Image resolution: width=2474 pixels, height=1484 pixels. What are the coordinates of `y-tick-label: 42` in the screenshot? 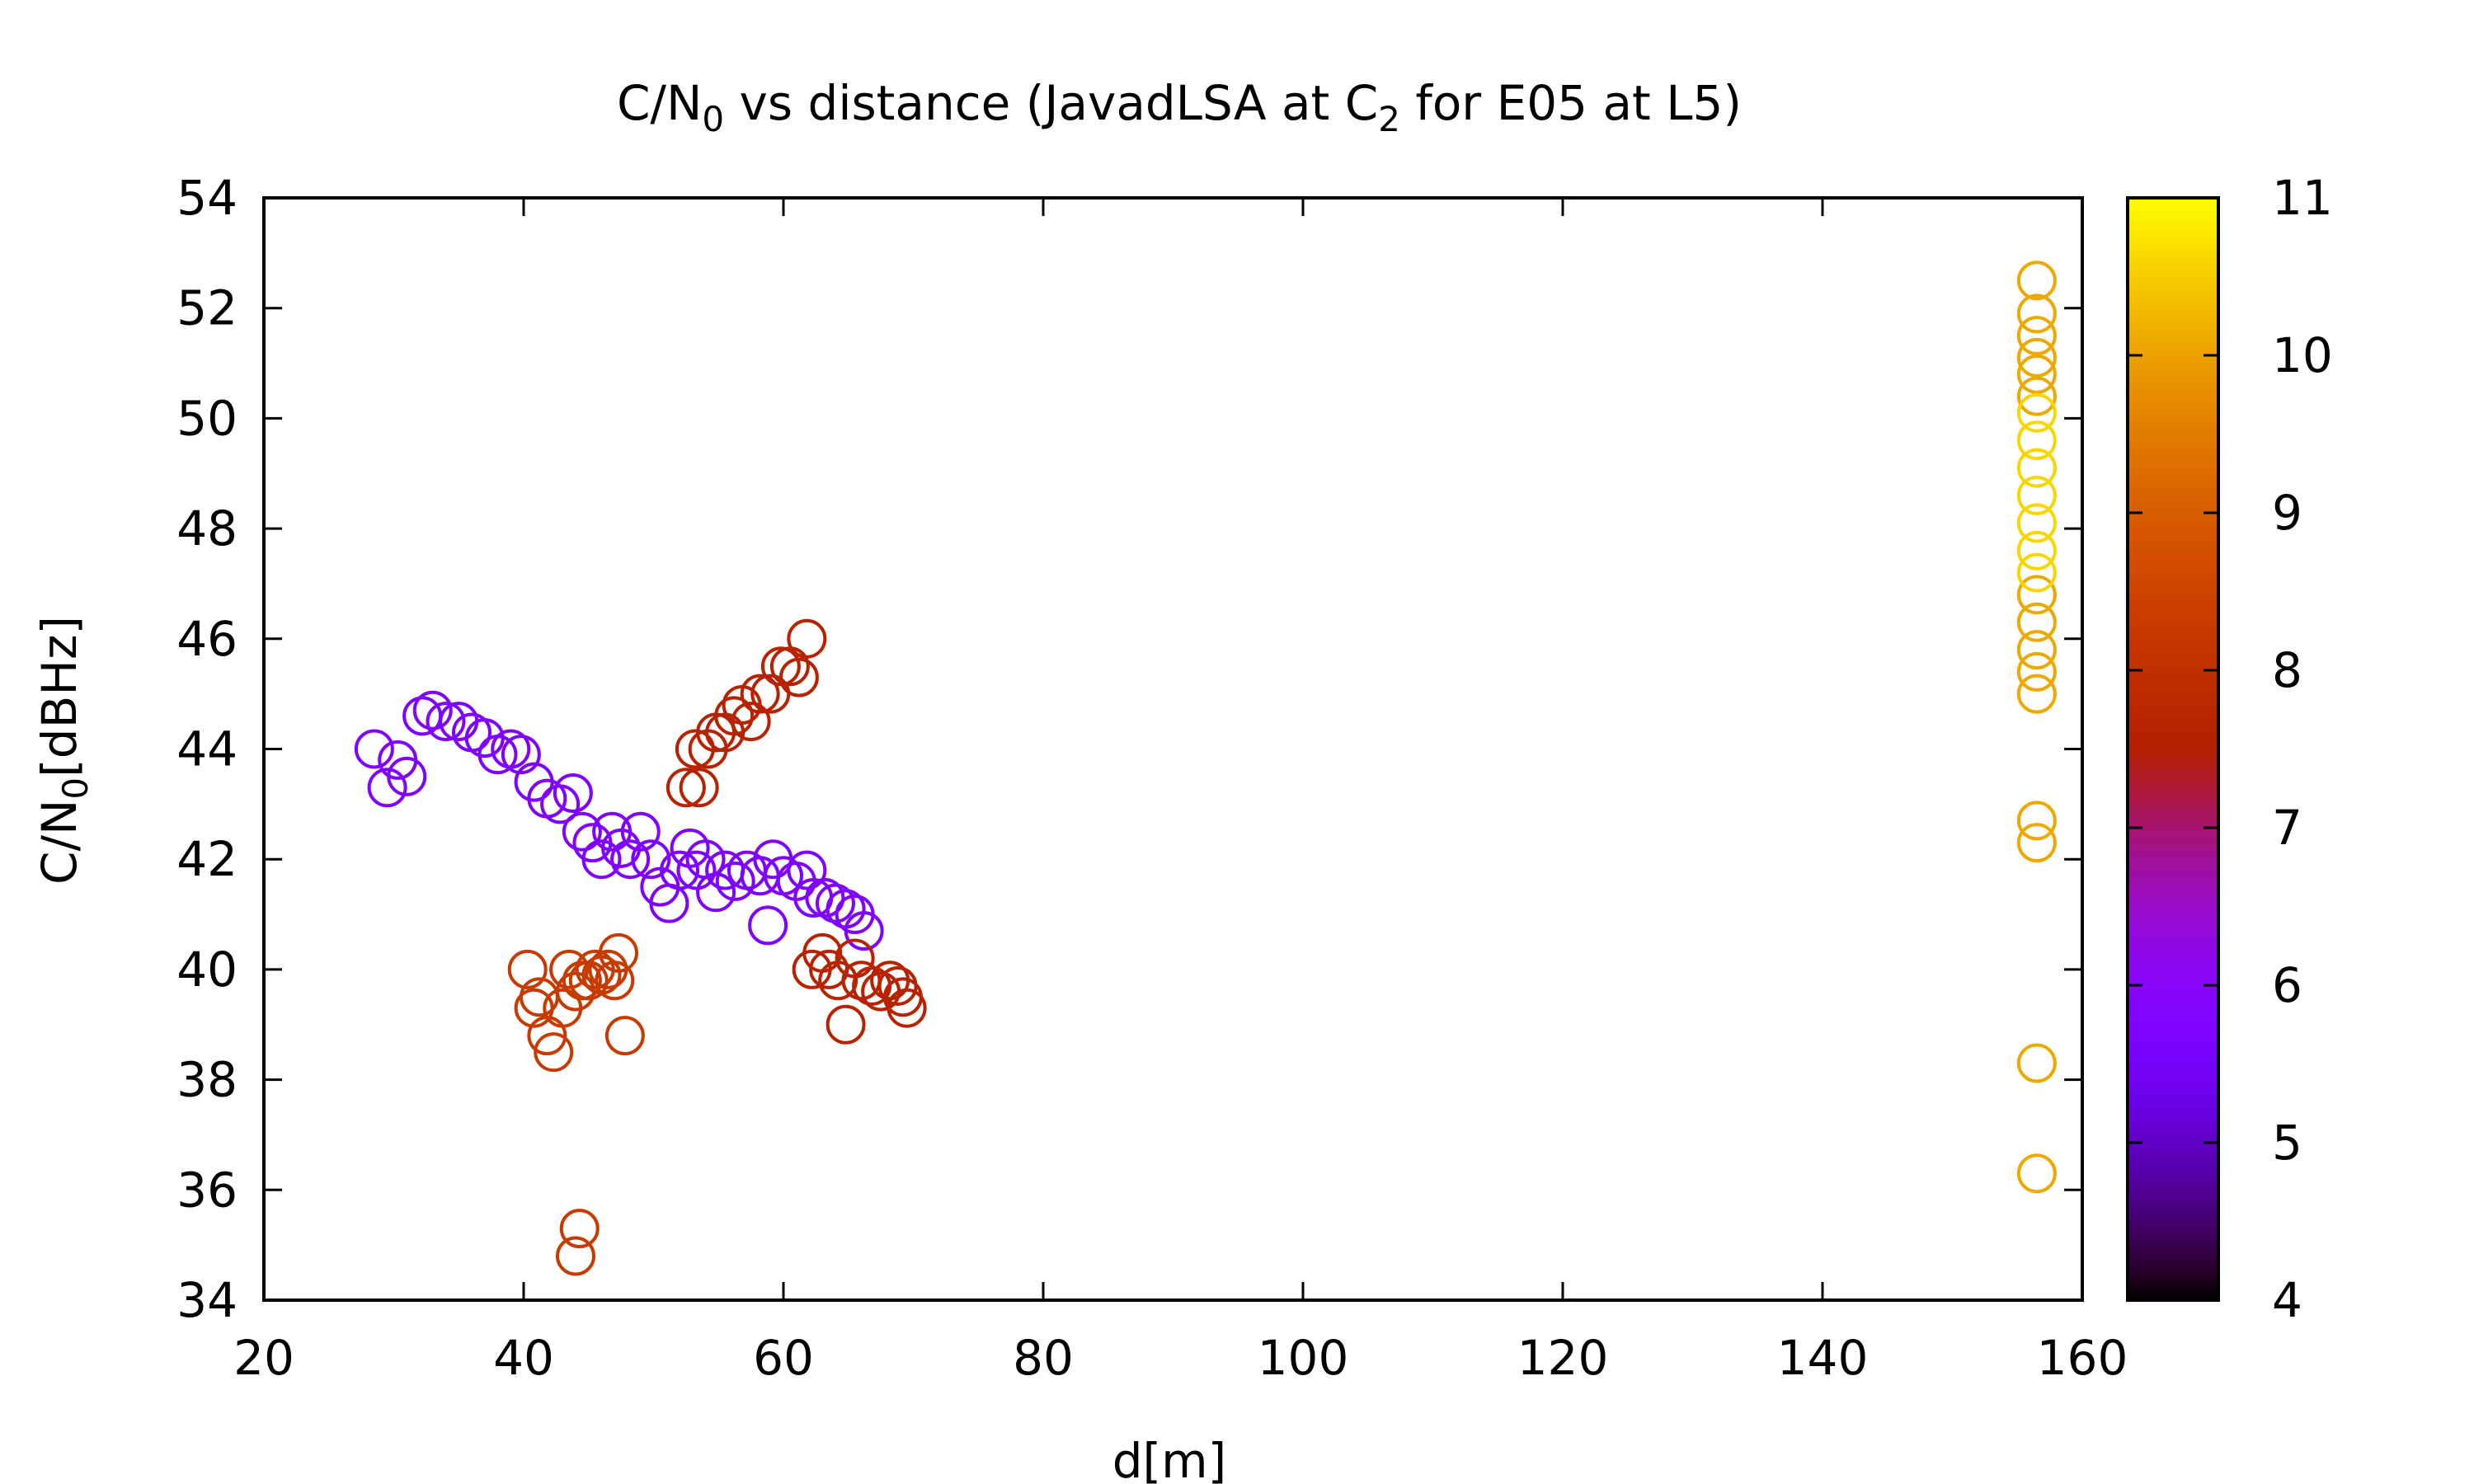 It's located at (207, 859).